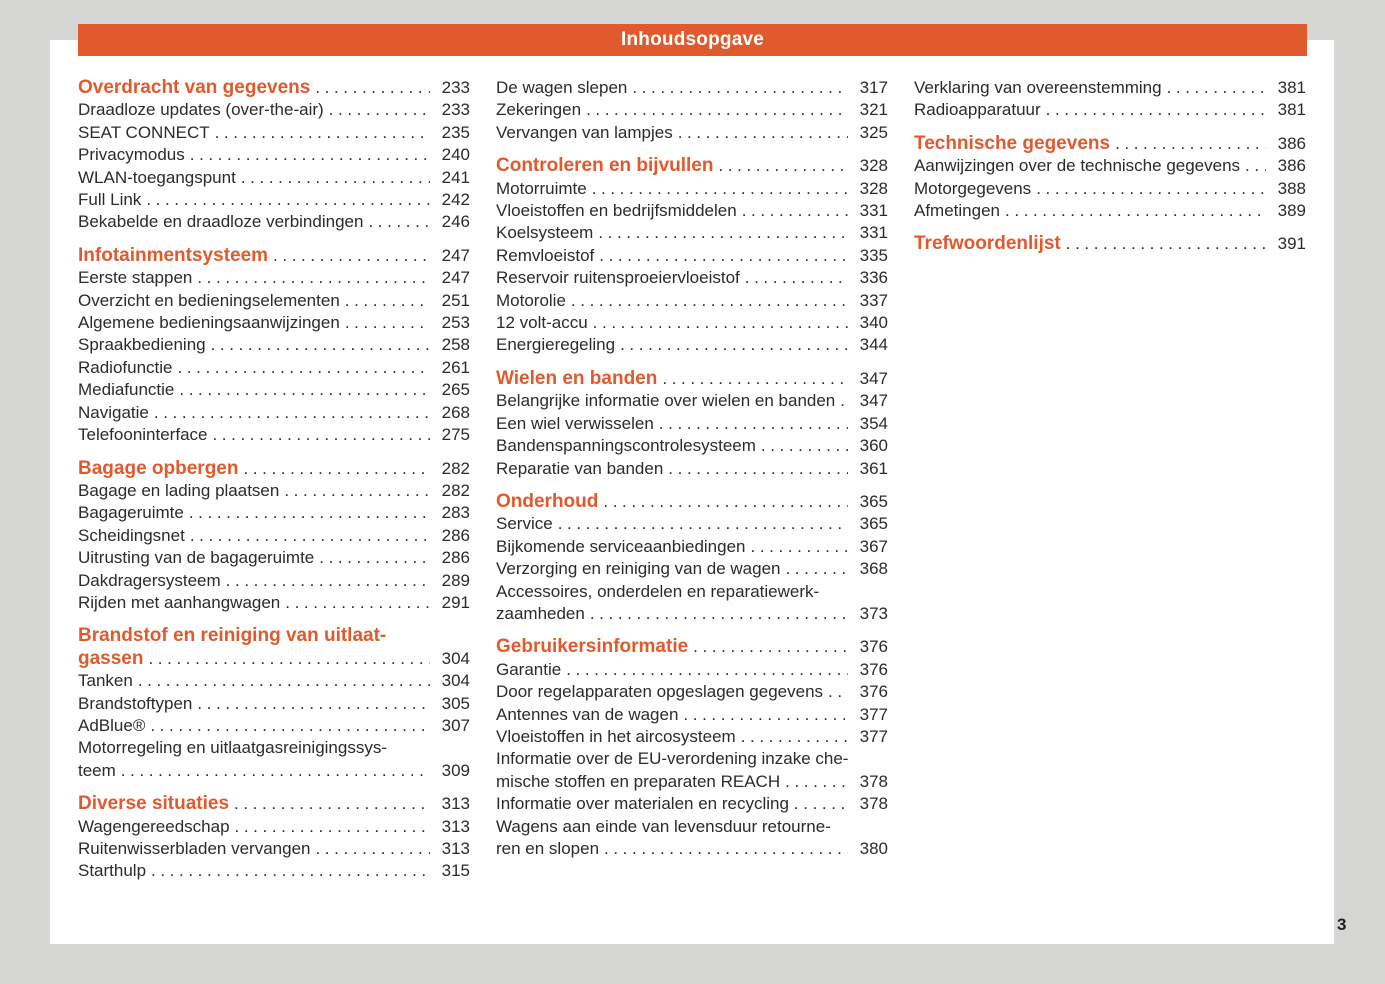 The image size is (1385, 984). Describe the element at coordinates (455, 255) in the screenshot. I see `page-ref: 247` at that location.